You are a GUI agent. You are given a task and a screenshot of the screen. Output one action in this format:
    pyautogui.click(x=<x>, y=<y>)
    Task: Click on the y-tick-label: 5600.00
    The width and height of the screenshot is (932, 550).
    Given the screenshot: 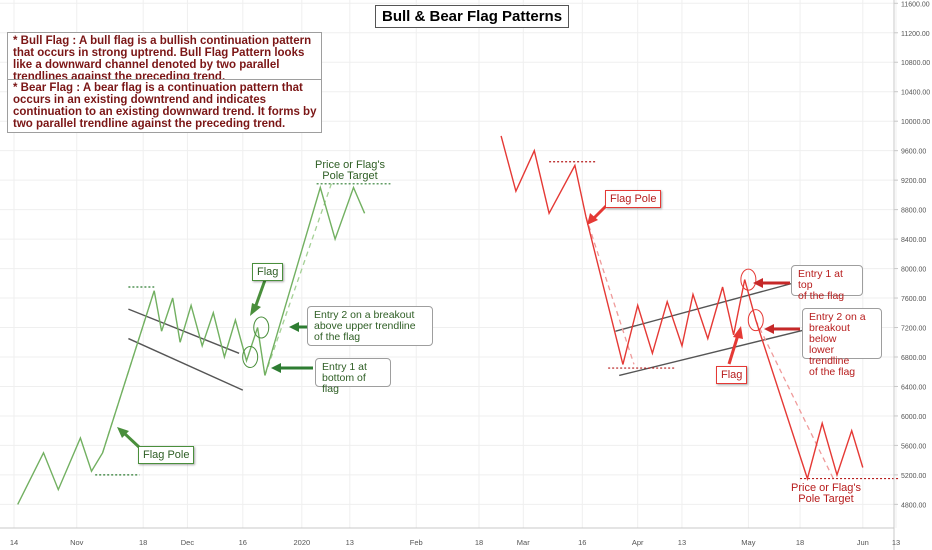 What is the action you would take?
    pyautogui.click(x=913, y=446)
    